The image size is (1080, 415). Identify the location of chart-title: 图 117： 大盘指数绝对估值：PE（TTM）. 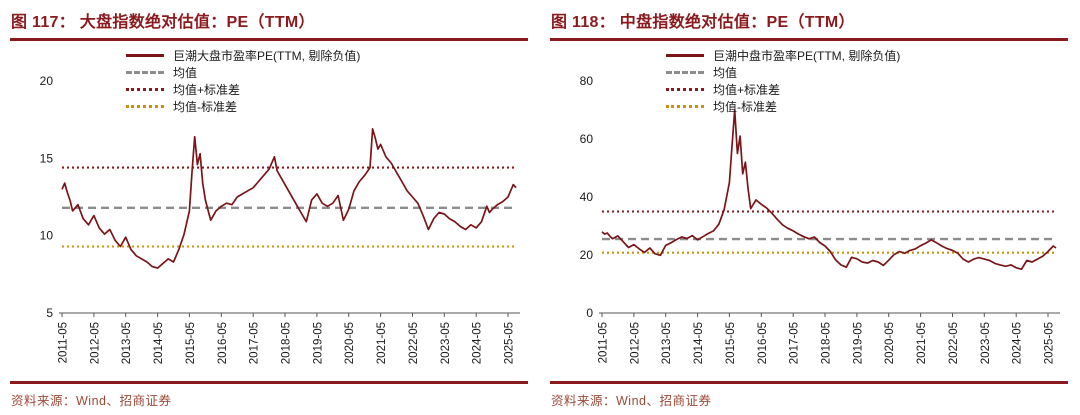
(163, 22).